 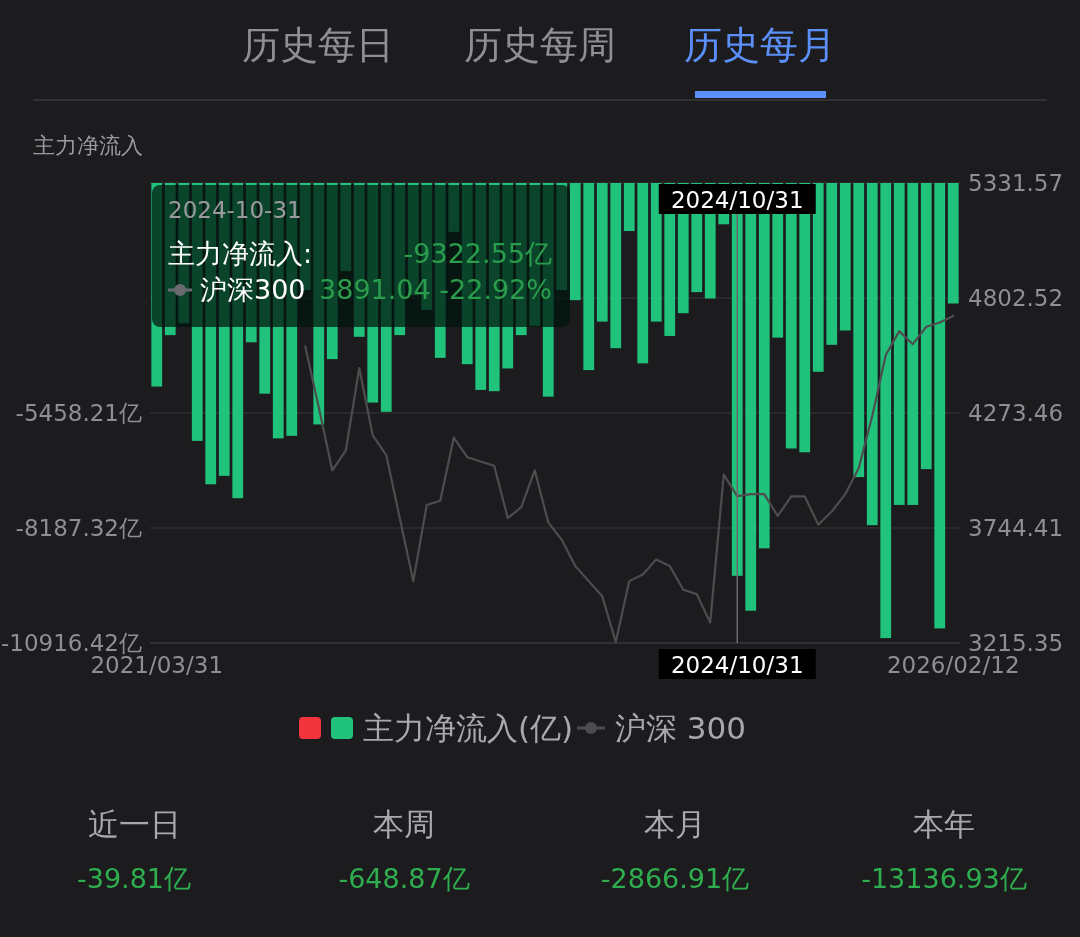 What do you see at coordinates (675, 878) in the screenshot?
I see `text: -2866.91亿` at bounding box center [675, 878].